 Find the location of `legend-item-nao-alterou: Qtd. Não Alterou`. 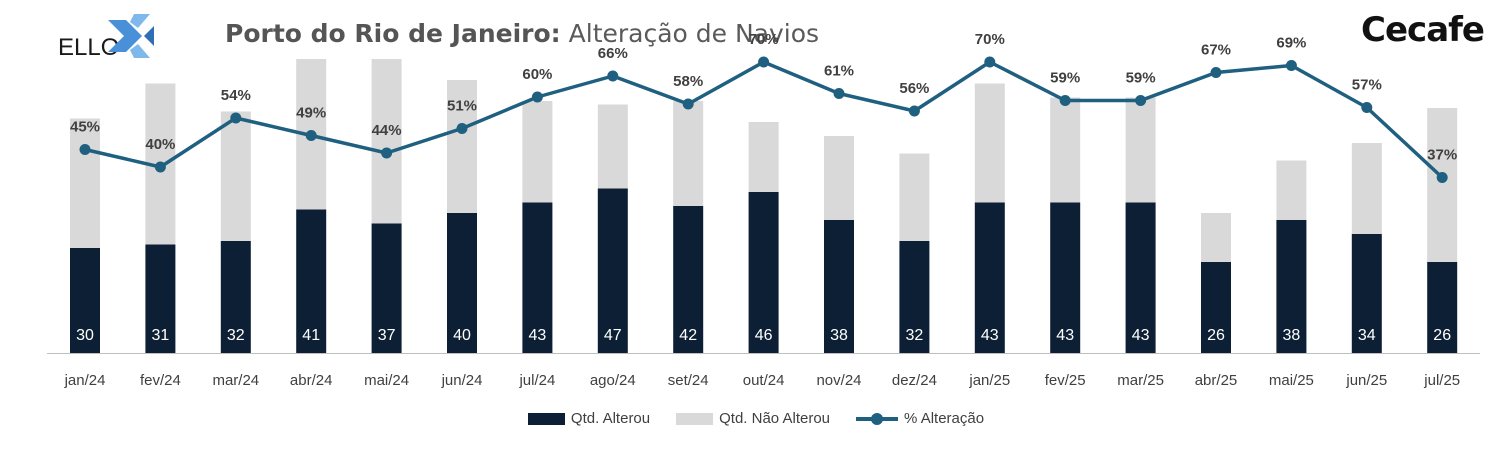

legend-item-nao-alterou: Qtd. Não Alterou is located at coordinates (753, 418).